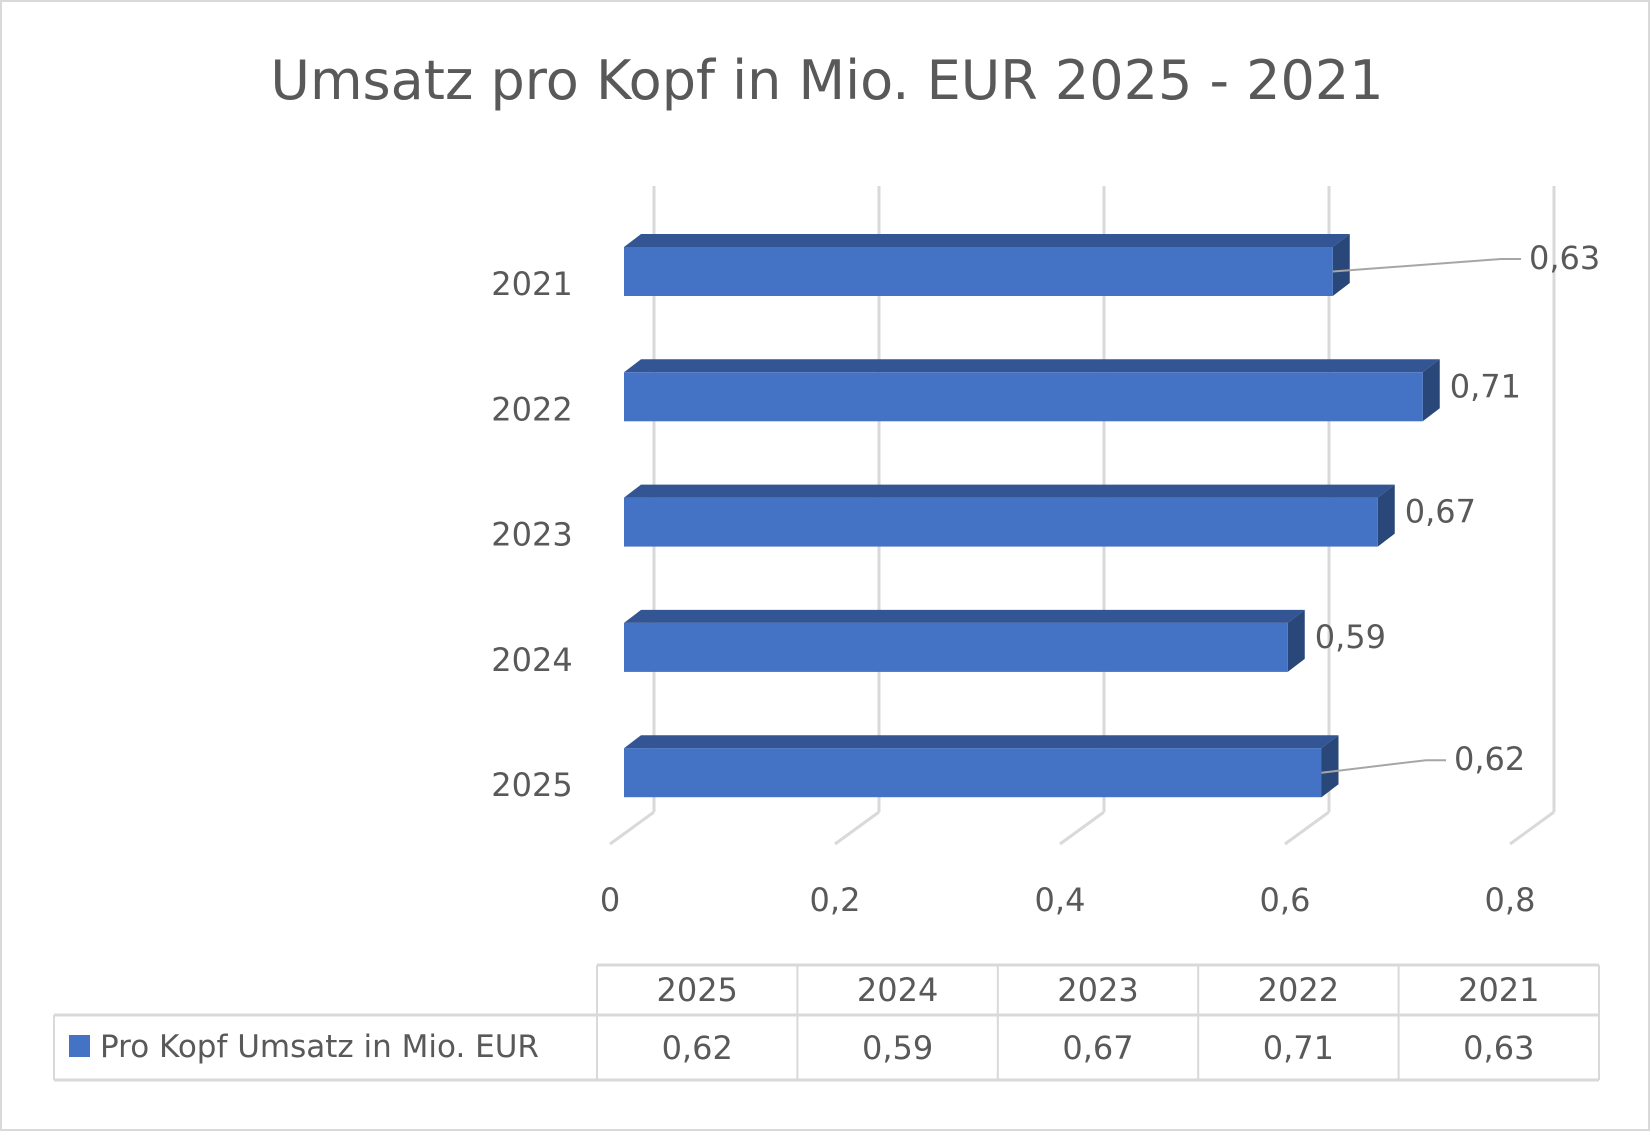 The height and width of the screenshot is (1133, 1650). I want to click on table-value-cell: 0,62, so click(697, 1048).